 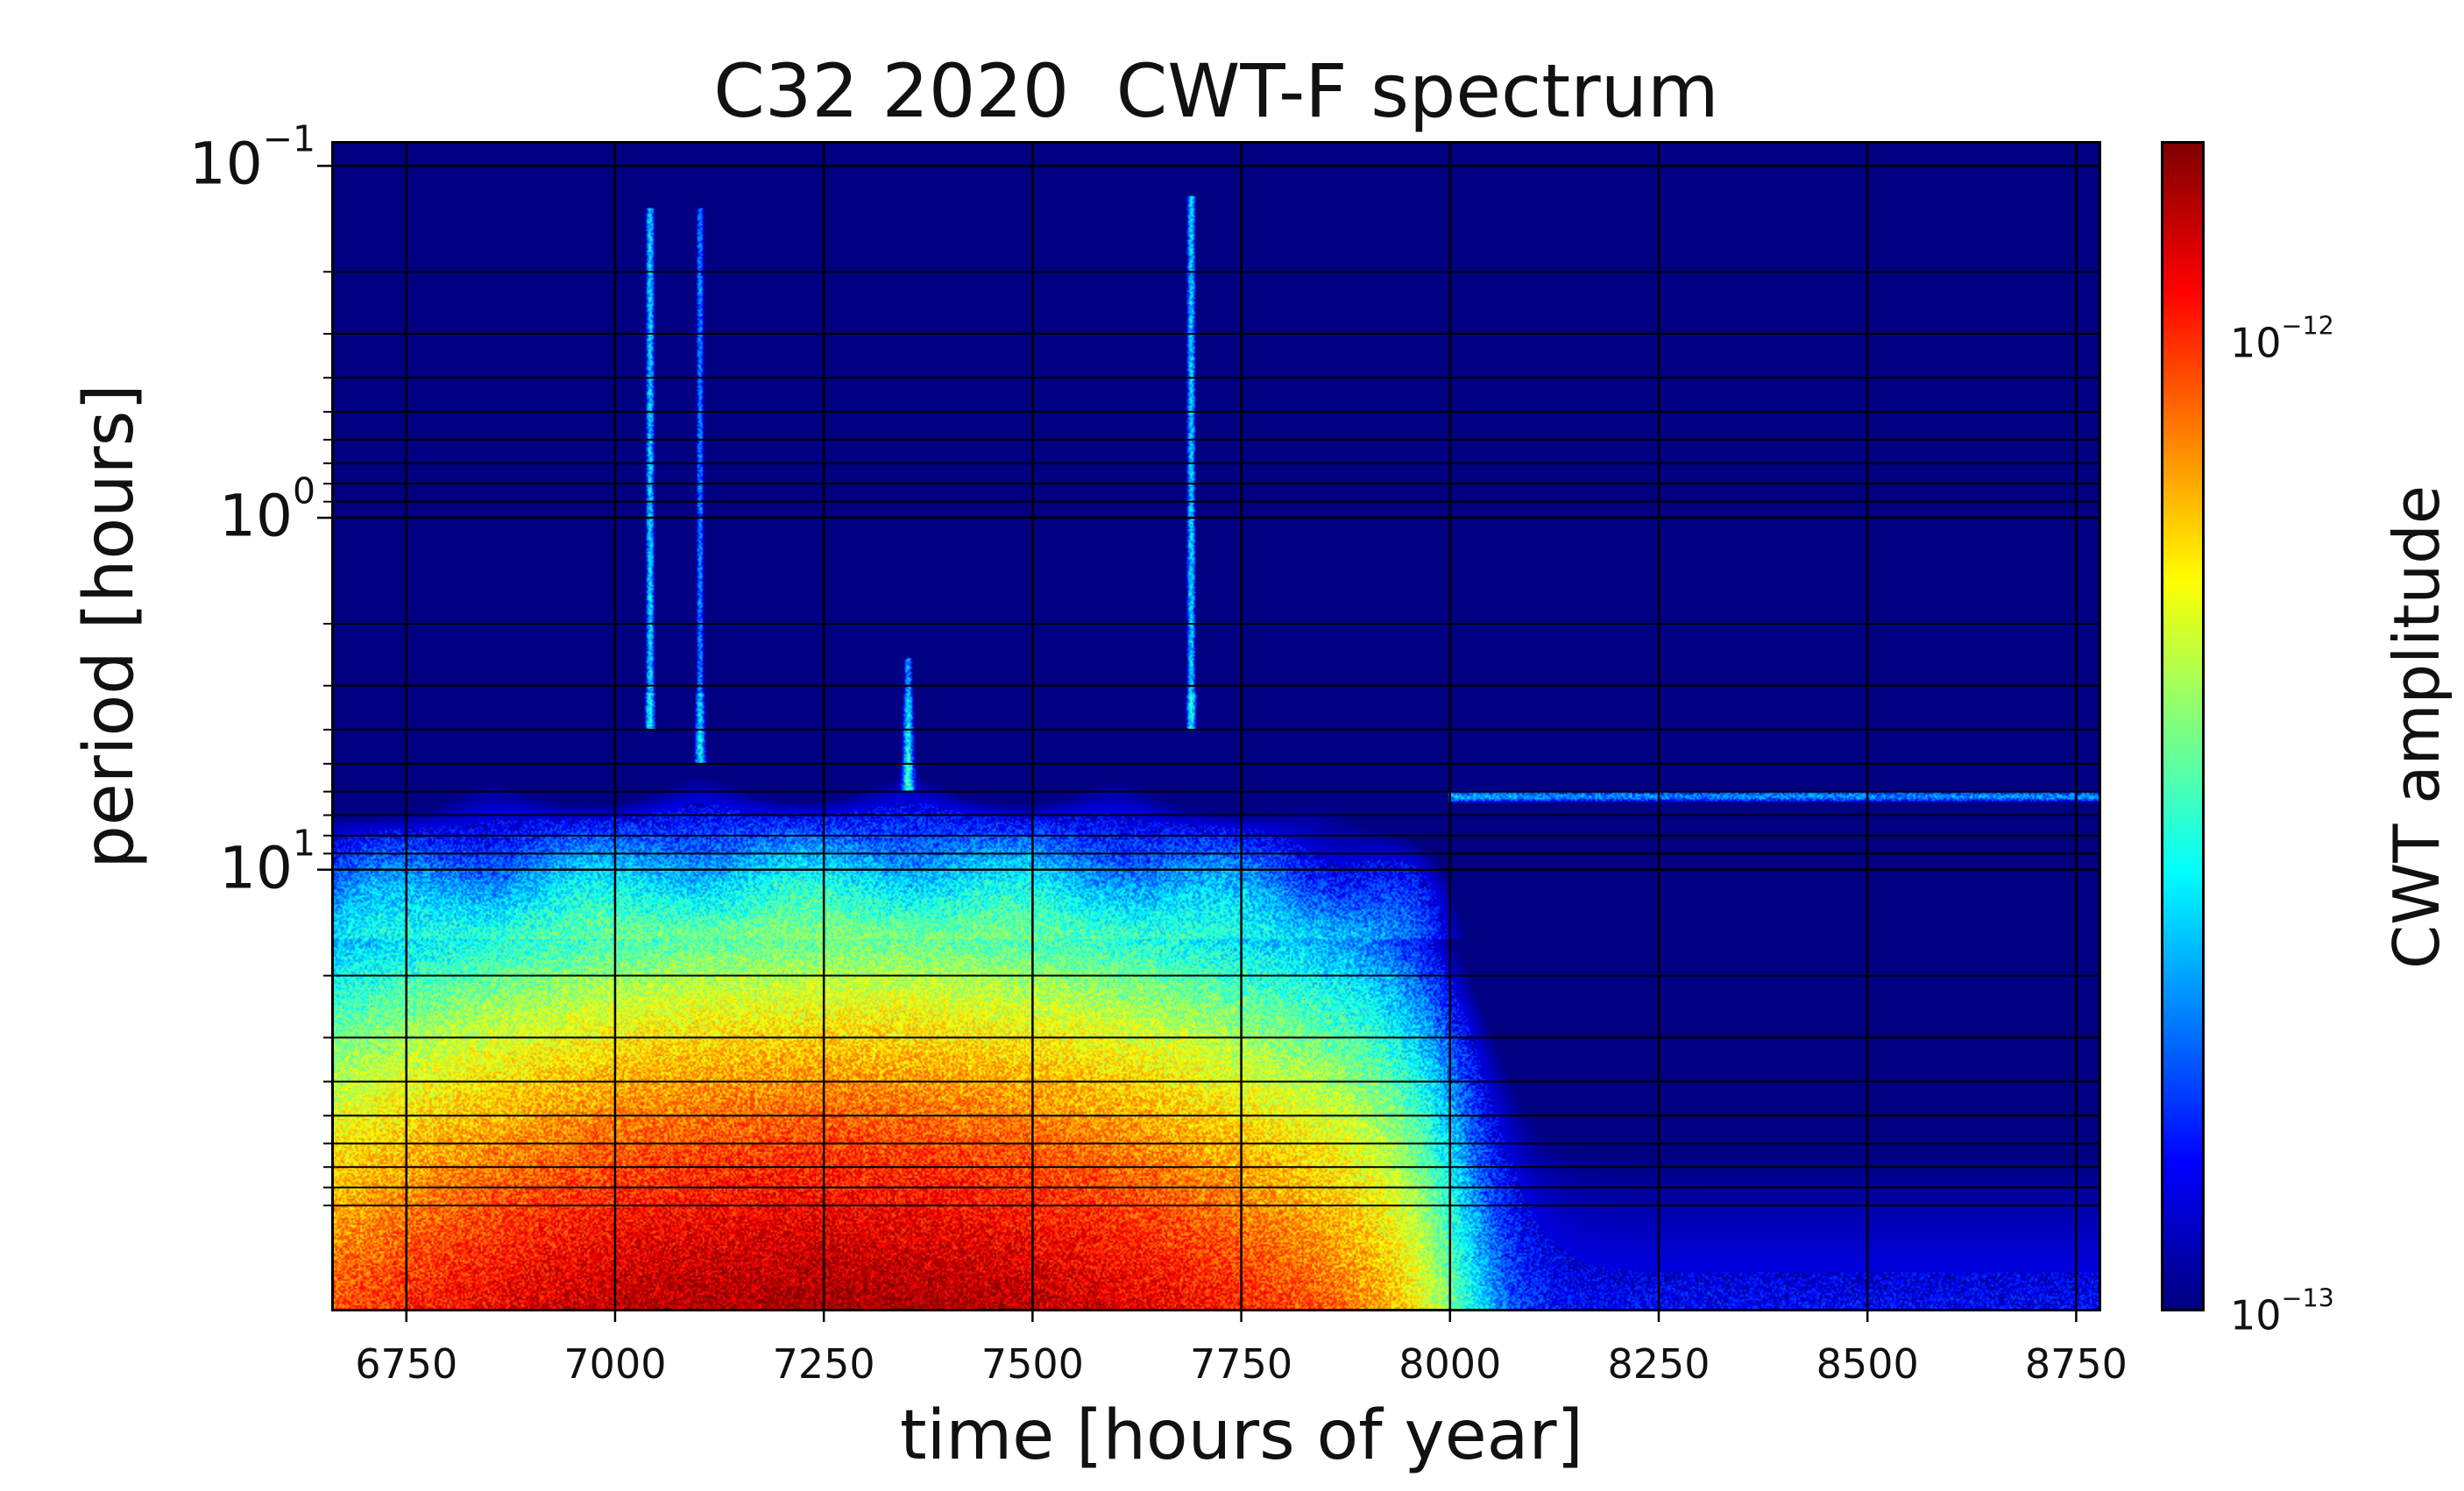 I want to click on x-tick-label: 8750, so click(x=2076, y=1364).